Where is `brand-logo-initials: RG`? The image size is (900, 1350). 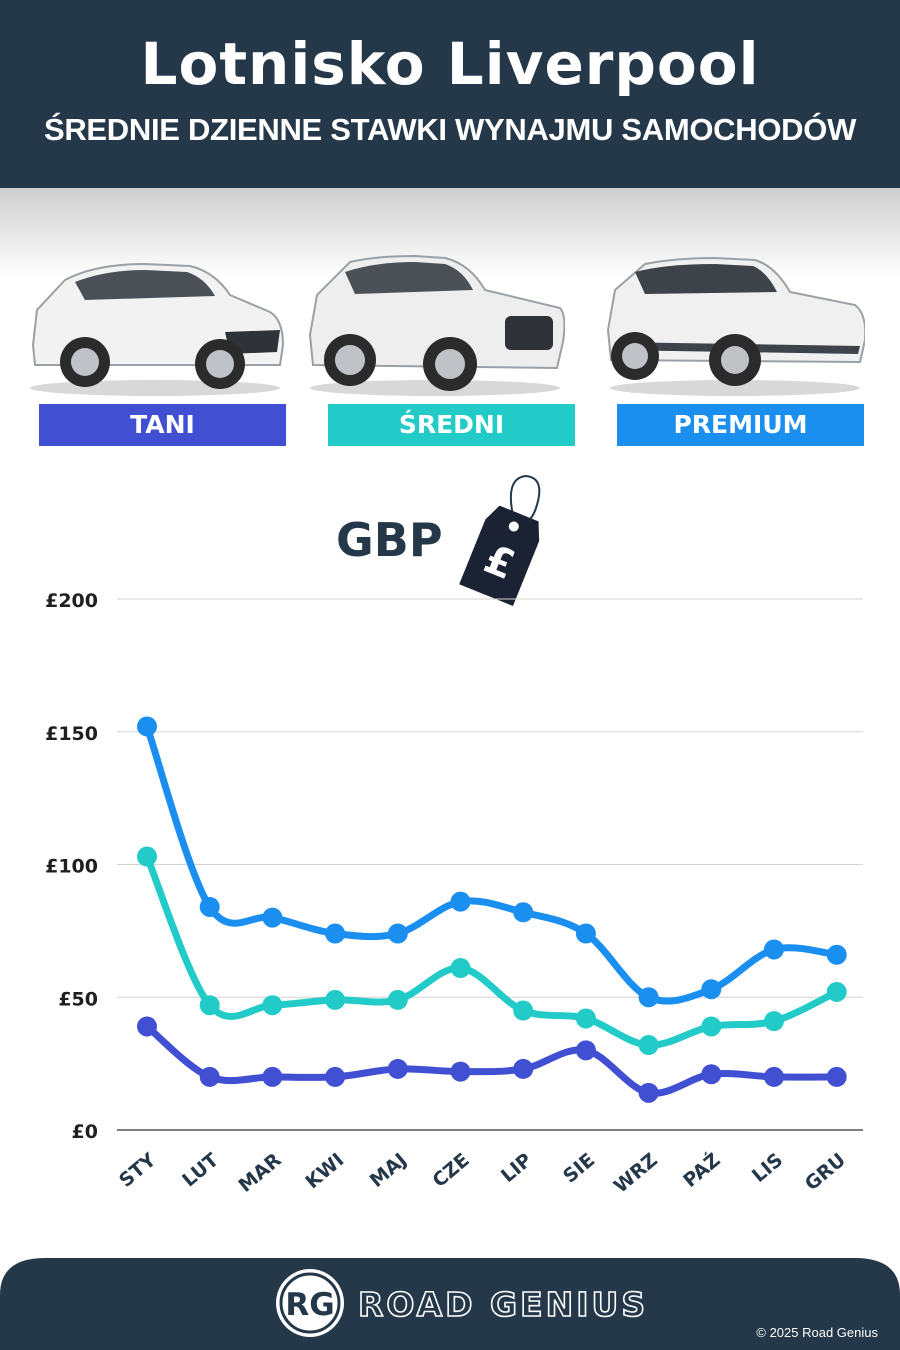
brand-logo-initials: RG is located at coordinates (309, 1305).